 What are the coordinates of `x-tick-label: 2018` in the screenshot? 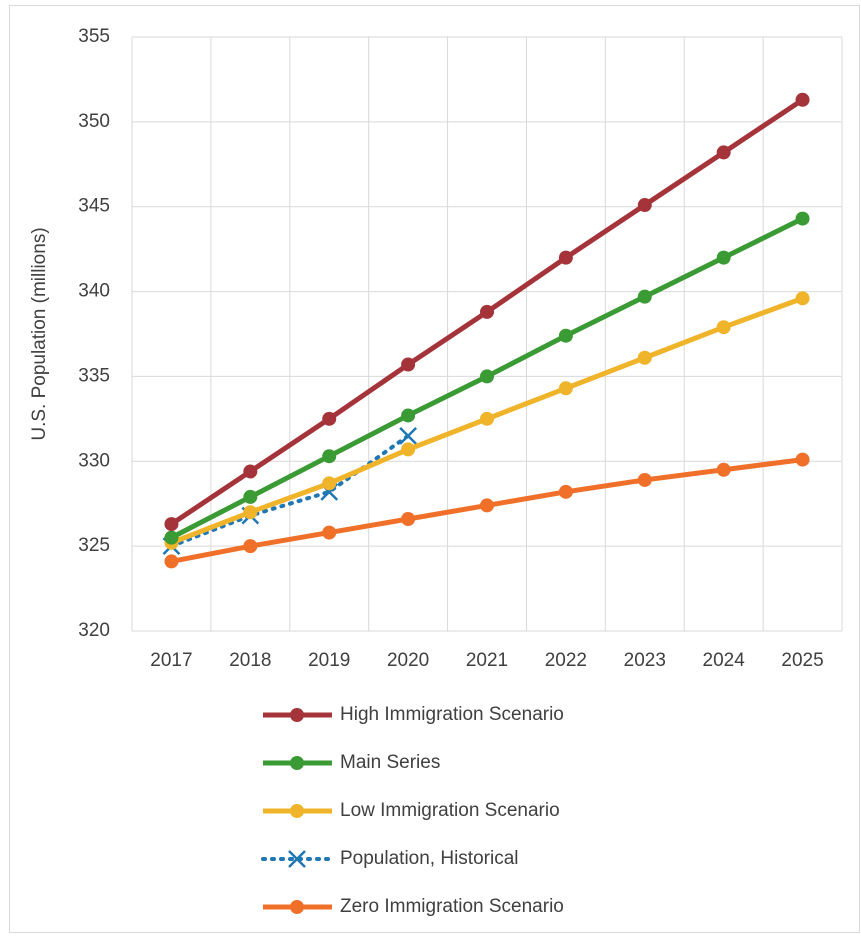 It's located at (250, 660).